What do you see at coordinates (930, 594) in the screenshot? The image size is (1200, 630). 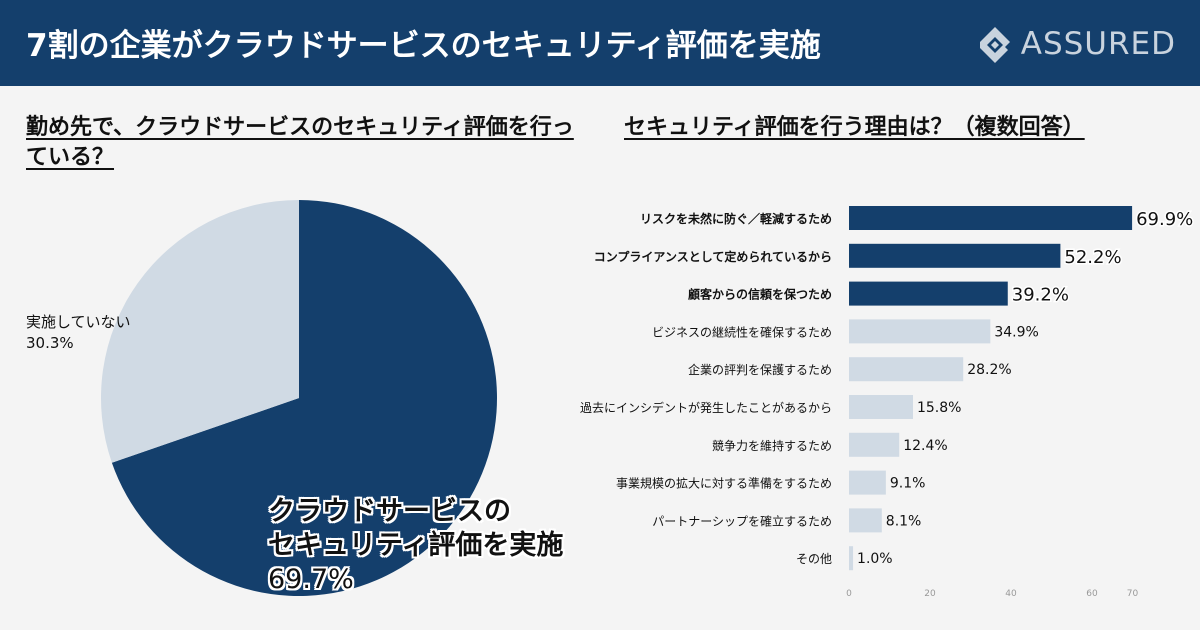 I see `x-tick-label: 20` at bounding box center [930, 594].